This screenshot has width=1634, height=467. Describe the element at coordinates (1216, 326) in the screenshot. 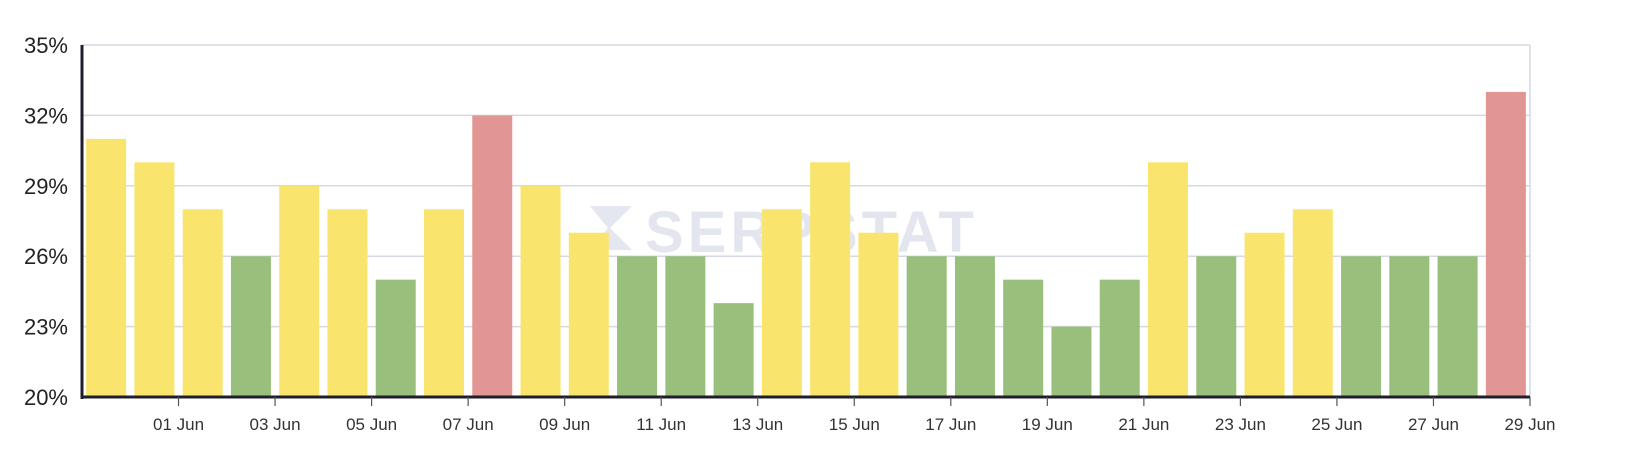

I see `bar-23-jun` at that location.